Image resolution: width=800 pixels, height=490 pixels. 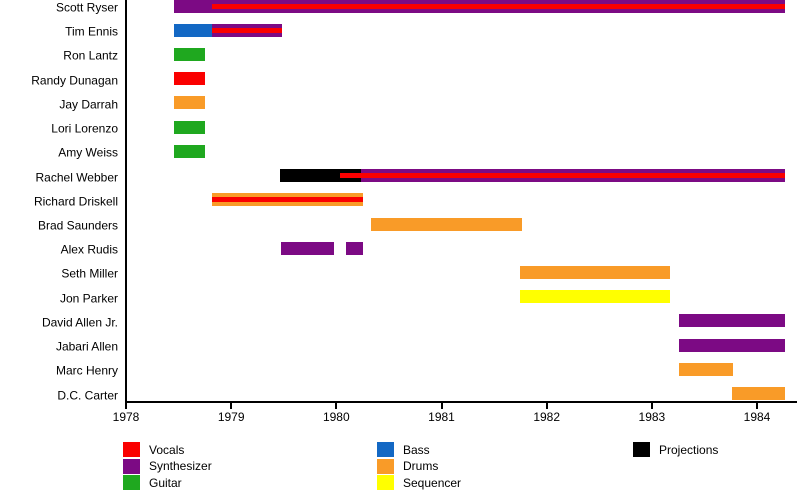 I want to click on legend-label-drums: Drums, so click(x=421, y=466).